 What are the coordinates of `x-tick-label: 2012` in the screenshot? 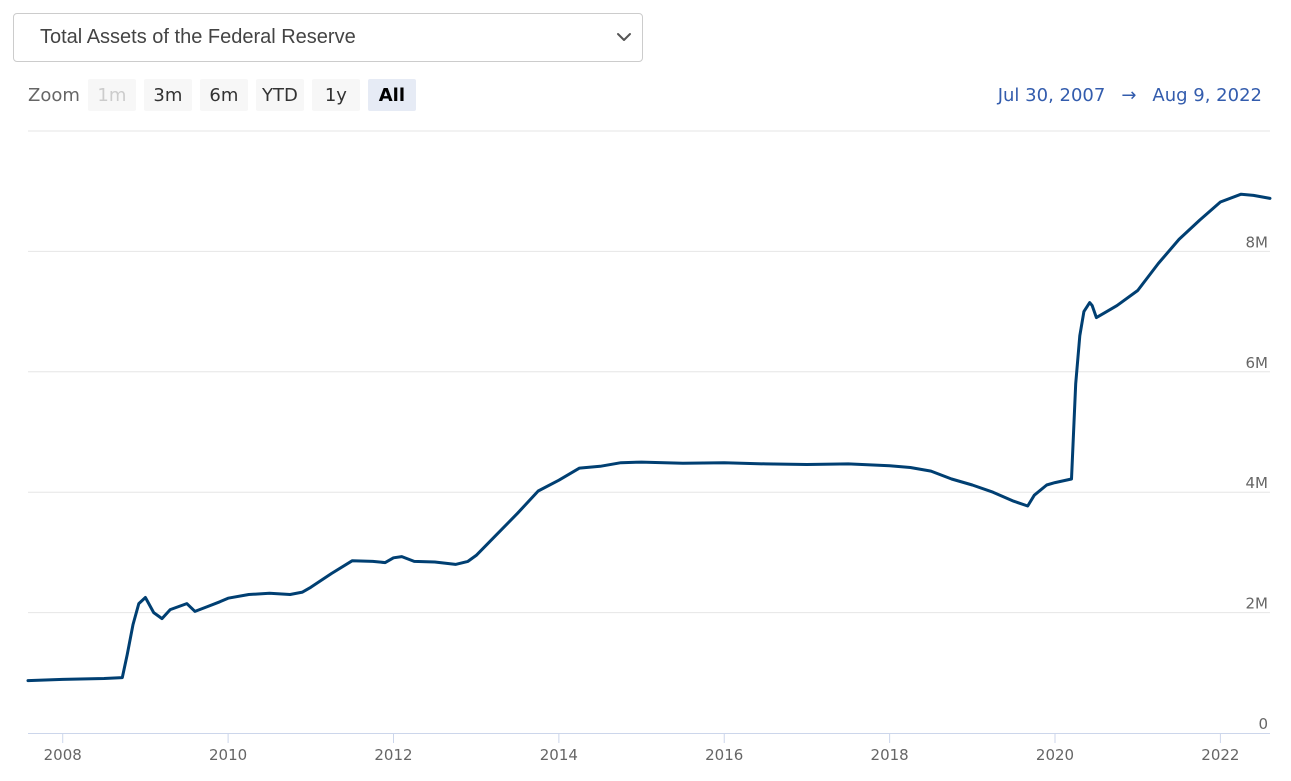 It's located at (393, 755).